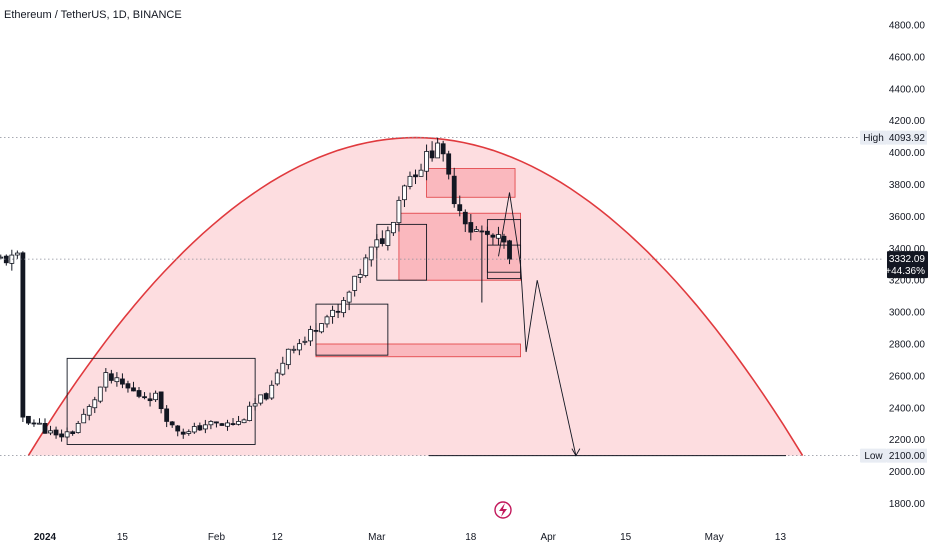  Describe the element at coordinates (576, 452) in the screenshot. I see `projection-arrowhead` at that location.